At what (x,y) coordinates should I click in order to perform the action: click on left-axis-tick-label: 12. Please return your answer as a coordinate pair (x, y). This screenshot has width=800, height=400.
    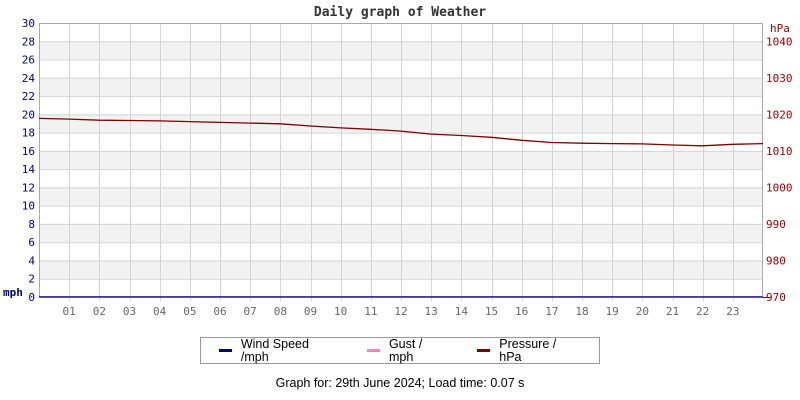
    Looking at the image, I should click on (28, 187).